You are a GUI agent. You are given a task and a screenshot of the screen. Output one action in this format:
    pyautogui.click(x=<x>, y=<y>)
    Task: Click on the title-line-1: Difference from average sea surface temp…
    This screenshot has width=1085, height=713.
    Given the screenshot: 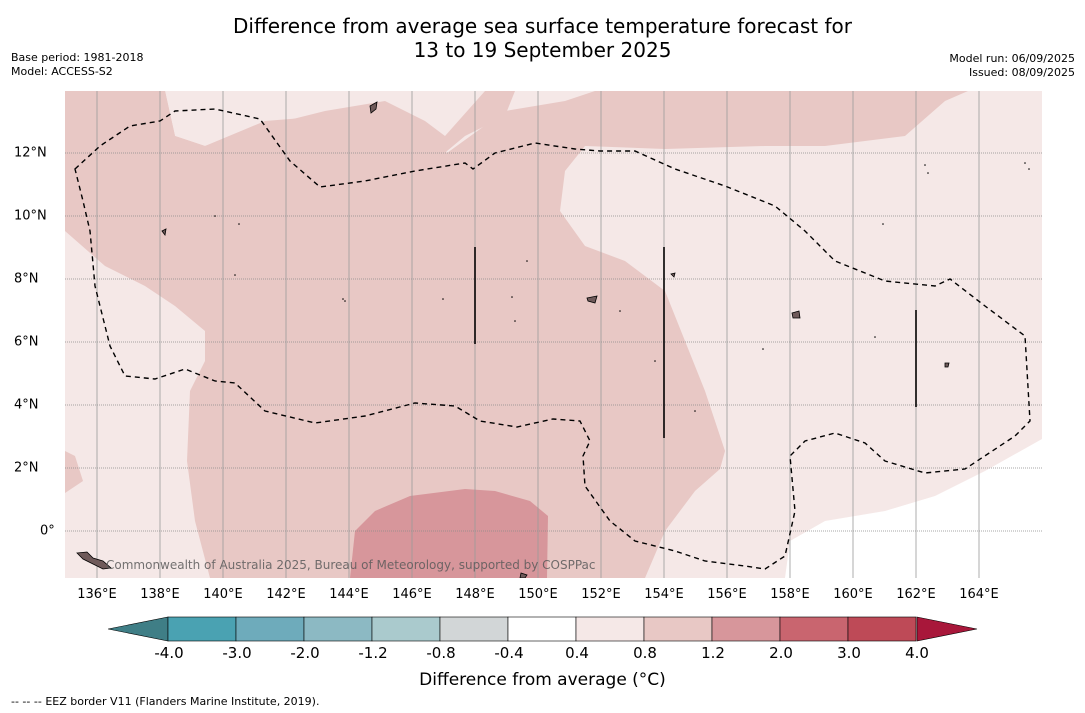 What is the action you would take?
    pyautogui.click(x=542, y=26)
    